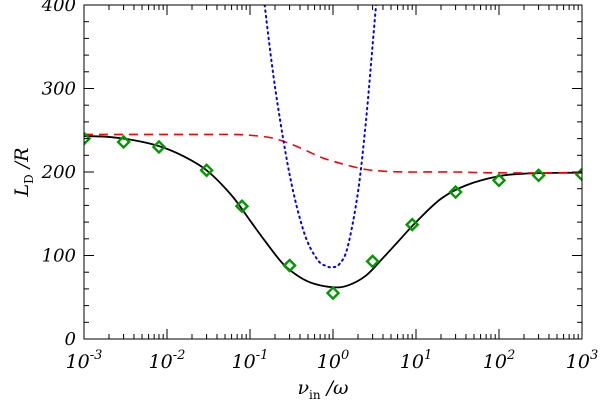 The height and width of the screenshot is (400, 600). I want to click on y-tick-label: 100, so click(59, 256).